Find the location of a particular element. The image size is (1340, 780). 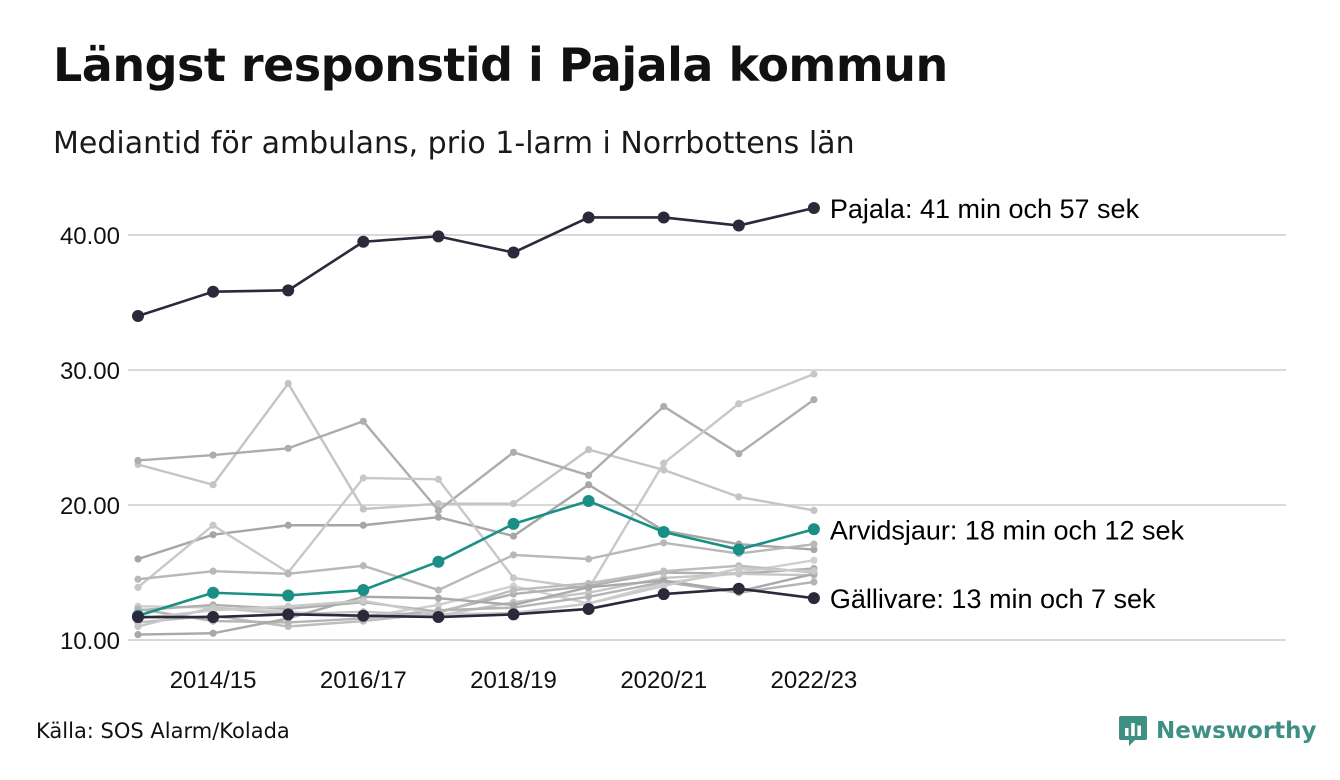

series-end-label: Arvidsjaur: 18 min och 12 sek is located at coordinates (1007, 530).